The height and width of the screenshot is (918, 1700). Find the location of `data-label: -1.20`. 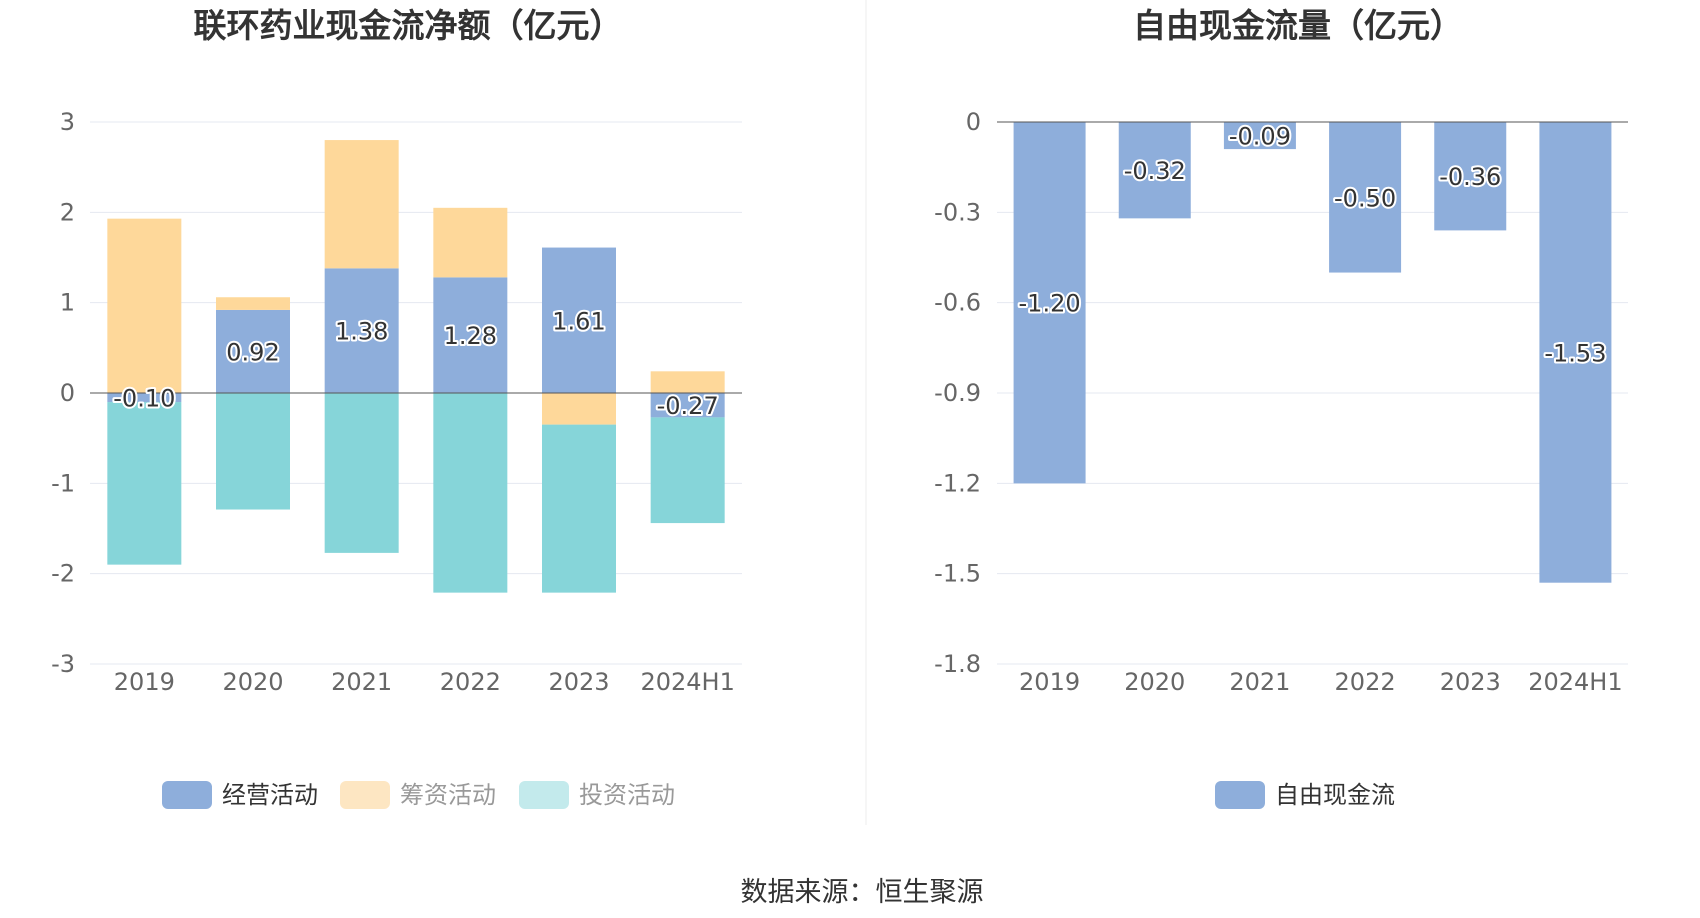

data-label: -1.20 is located at coordinates (1050, 304).